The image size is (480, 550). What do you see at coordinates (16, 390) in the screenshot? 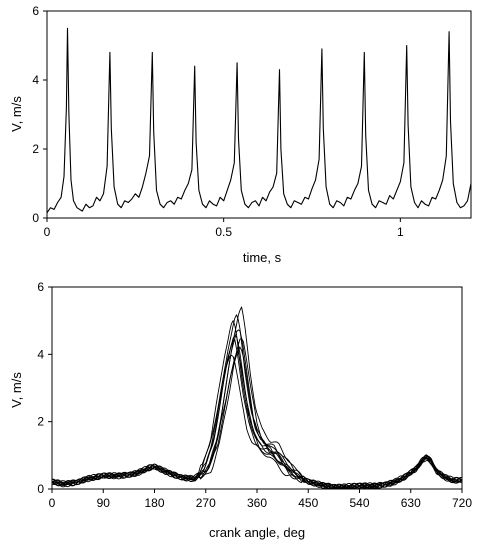
I see `chart-2-y-axis-label: V, m/s` at bounding box center [16, 390].